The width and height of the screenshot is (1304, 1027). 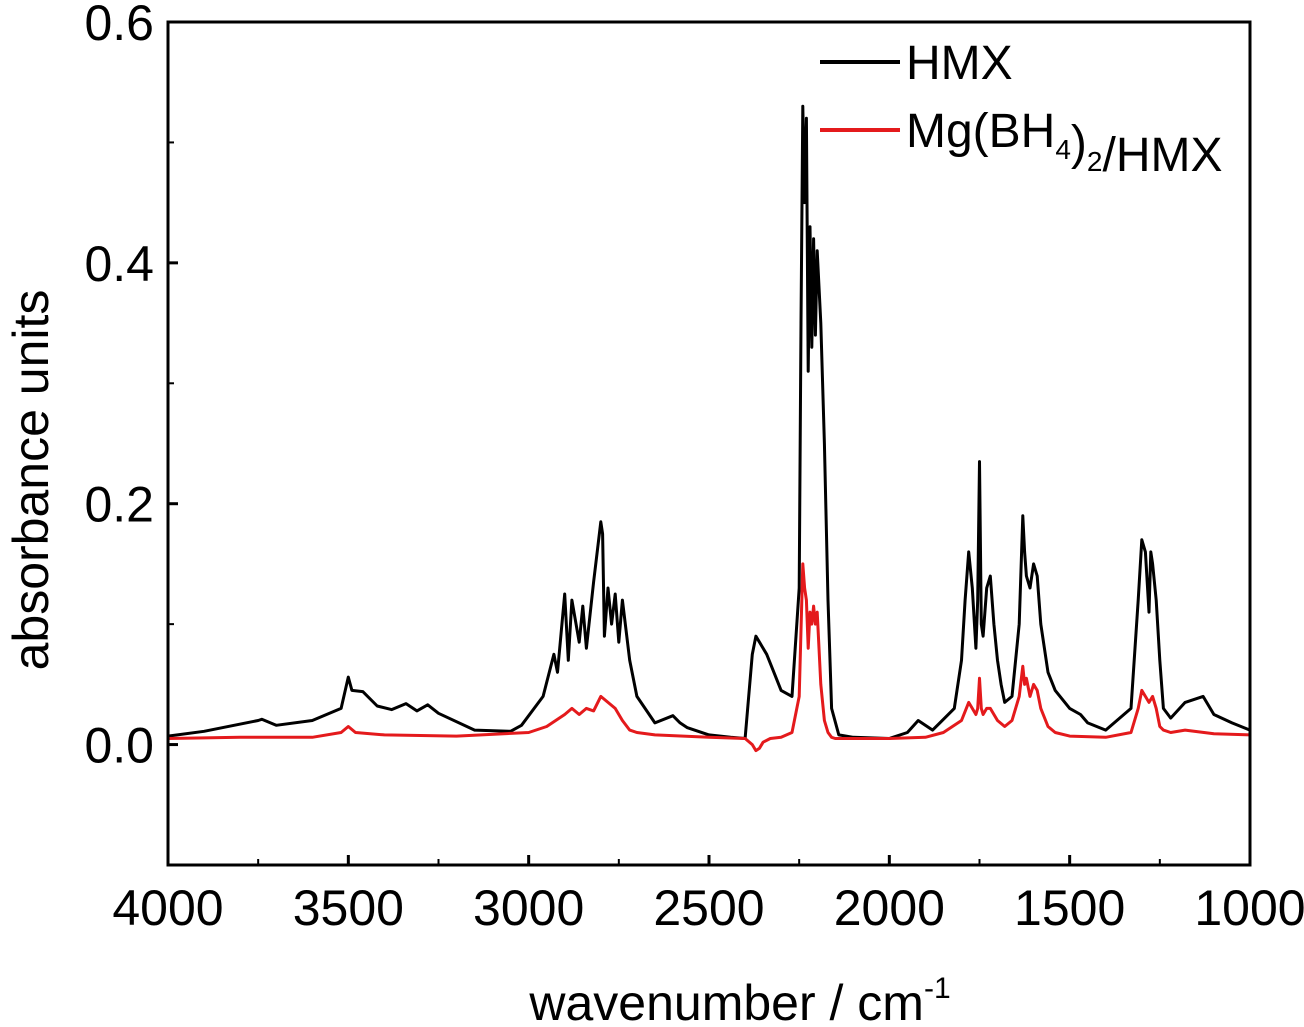 I want to click on y-tick-label: 0.4, so click(x=119, y=264).